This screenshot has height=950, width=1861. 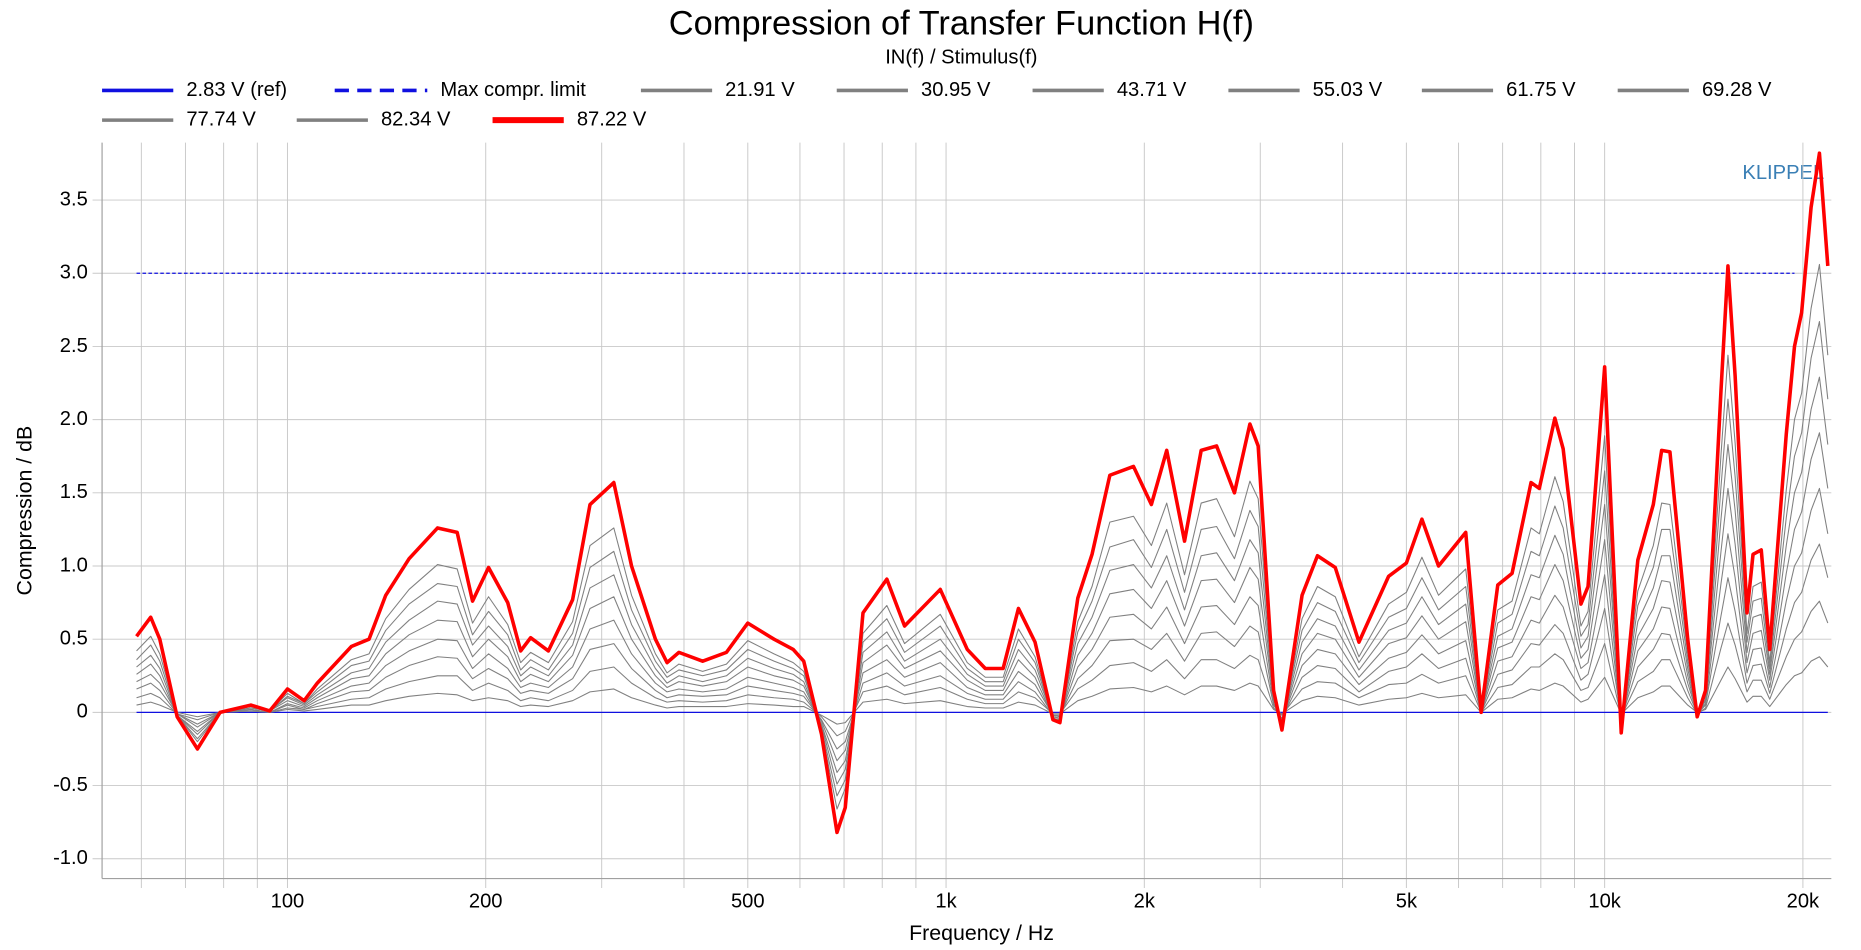 What do you see at coordinates (74, 639) in the screenshot?
I see `y-tick-label: 0.5` at bounding box center [74, 639].